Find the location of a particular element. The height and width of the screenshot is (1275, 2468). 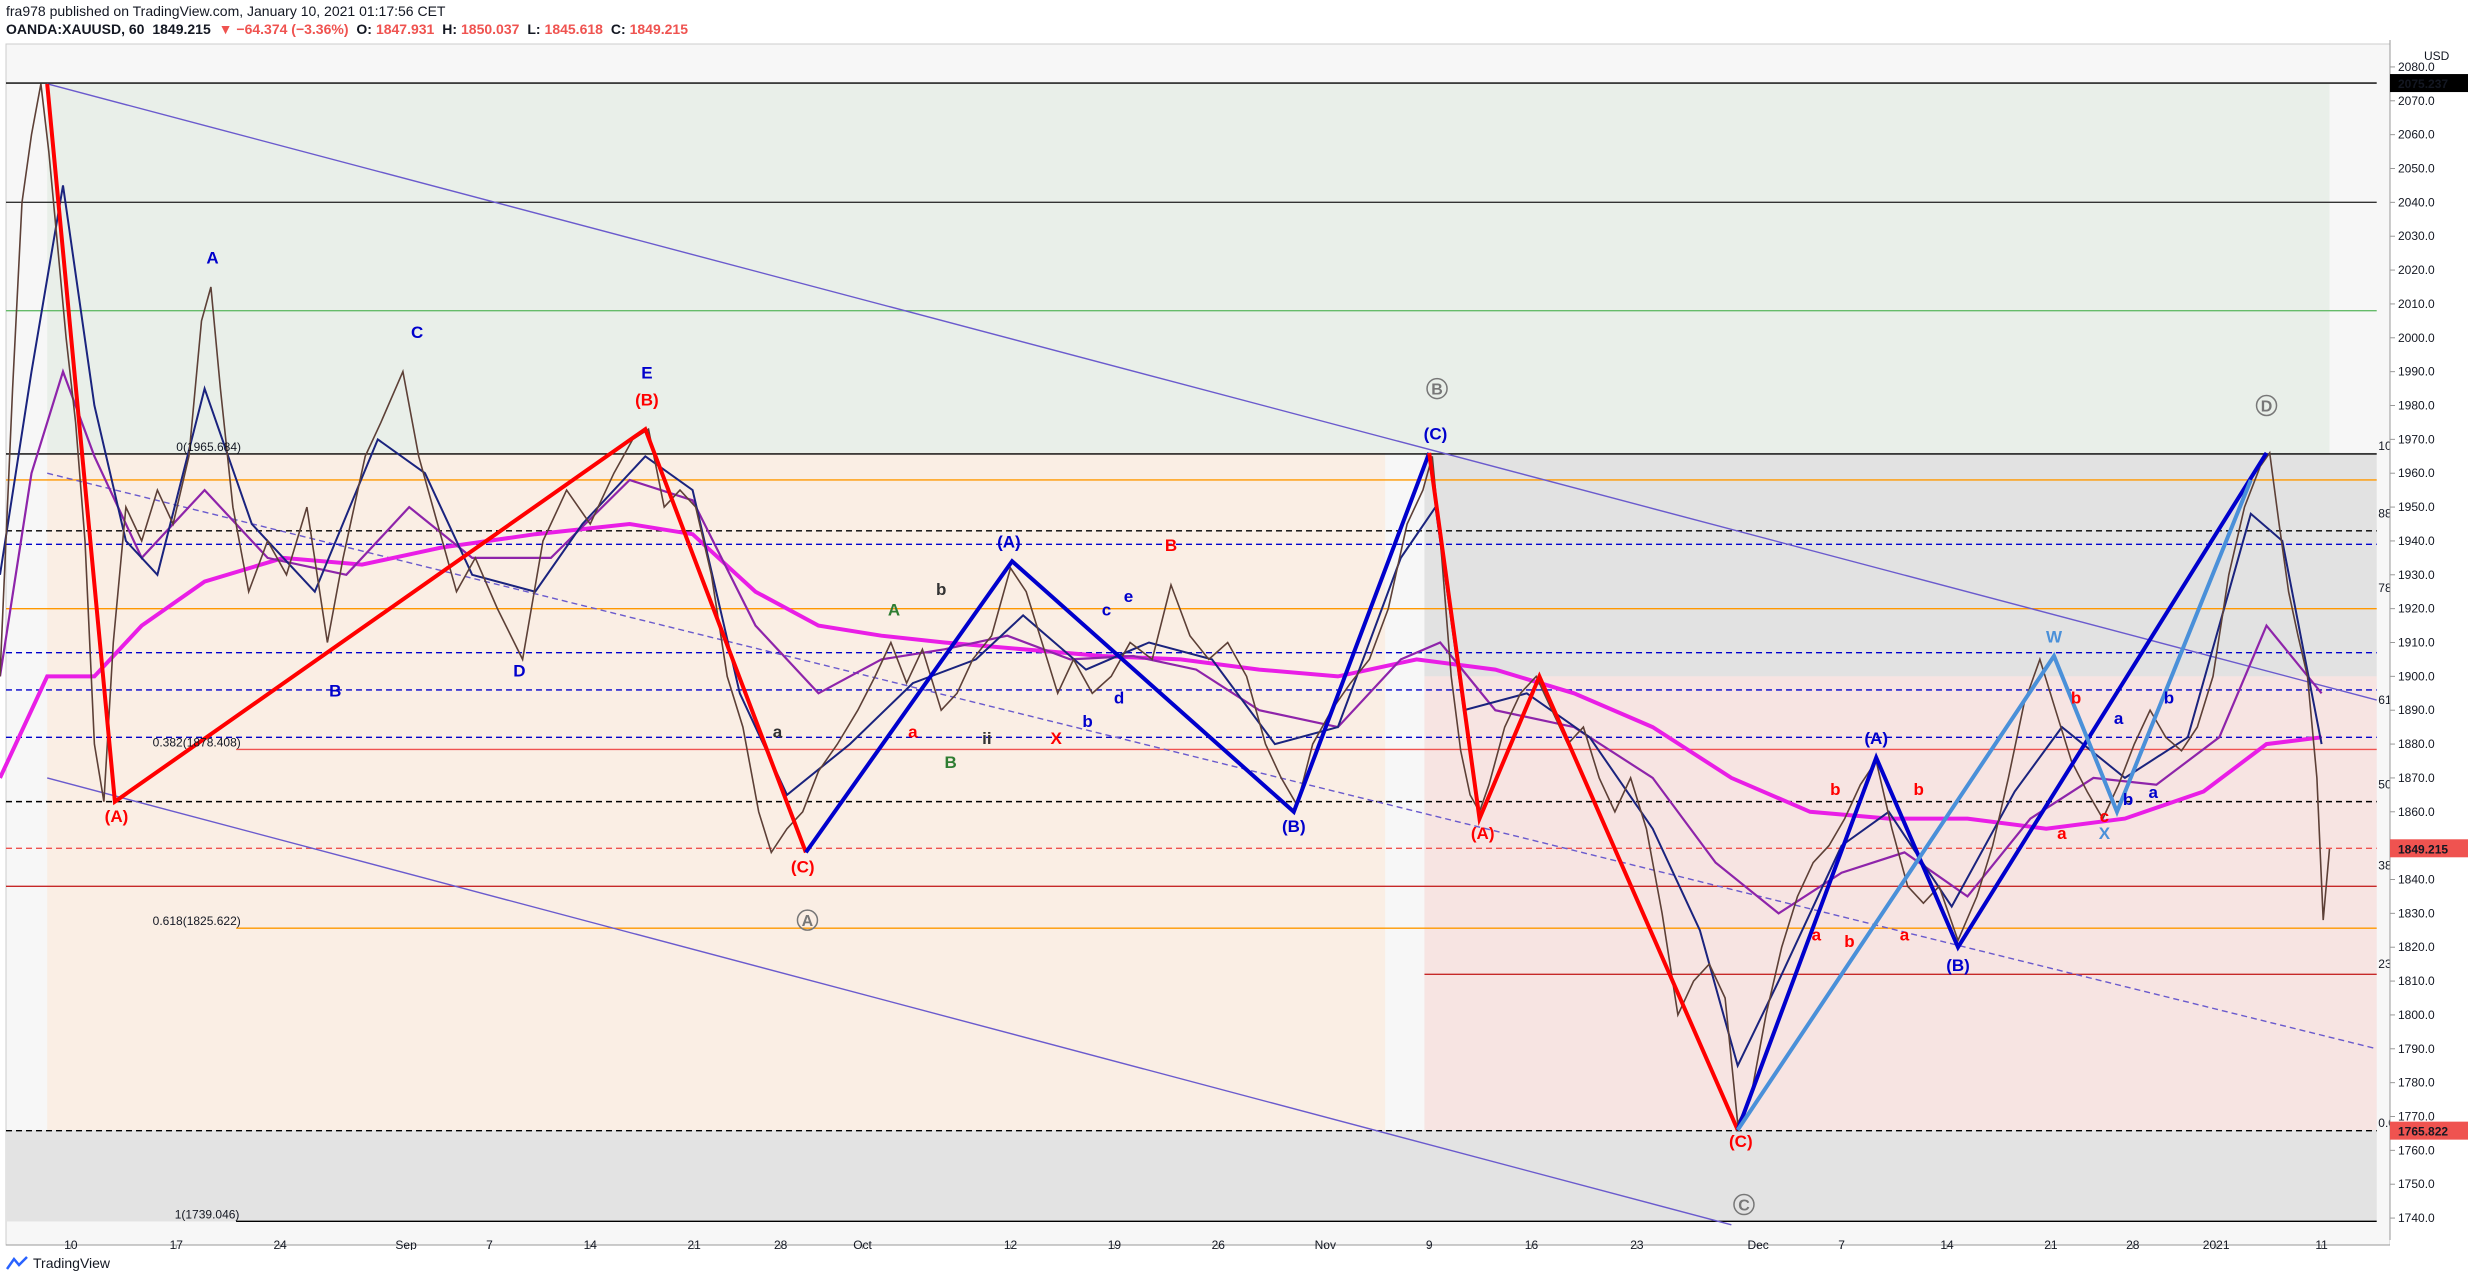

y-tick-label-14: 1880.0 is located at coordinates (2416, 744).